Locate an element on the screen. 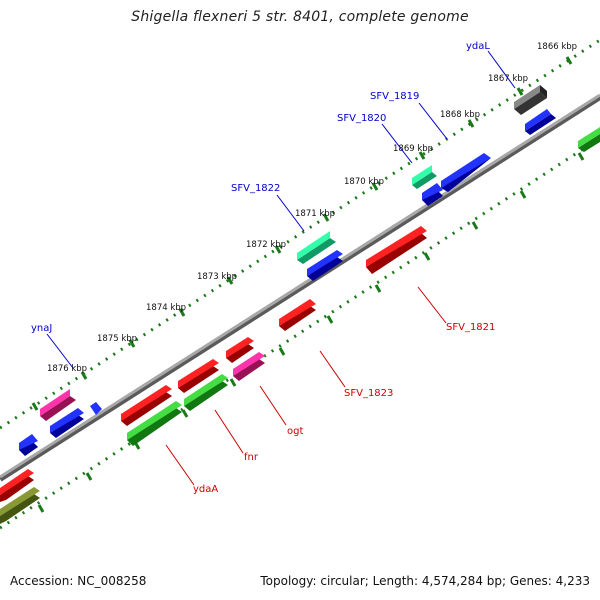 The width and height of the screenshot is (600, 600). gene-ynaJ is located at coordinates (58, 405).